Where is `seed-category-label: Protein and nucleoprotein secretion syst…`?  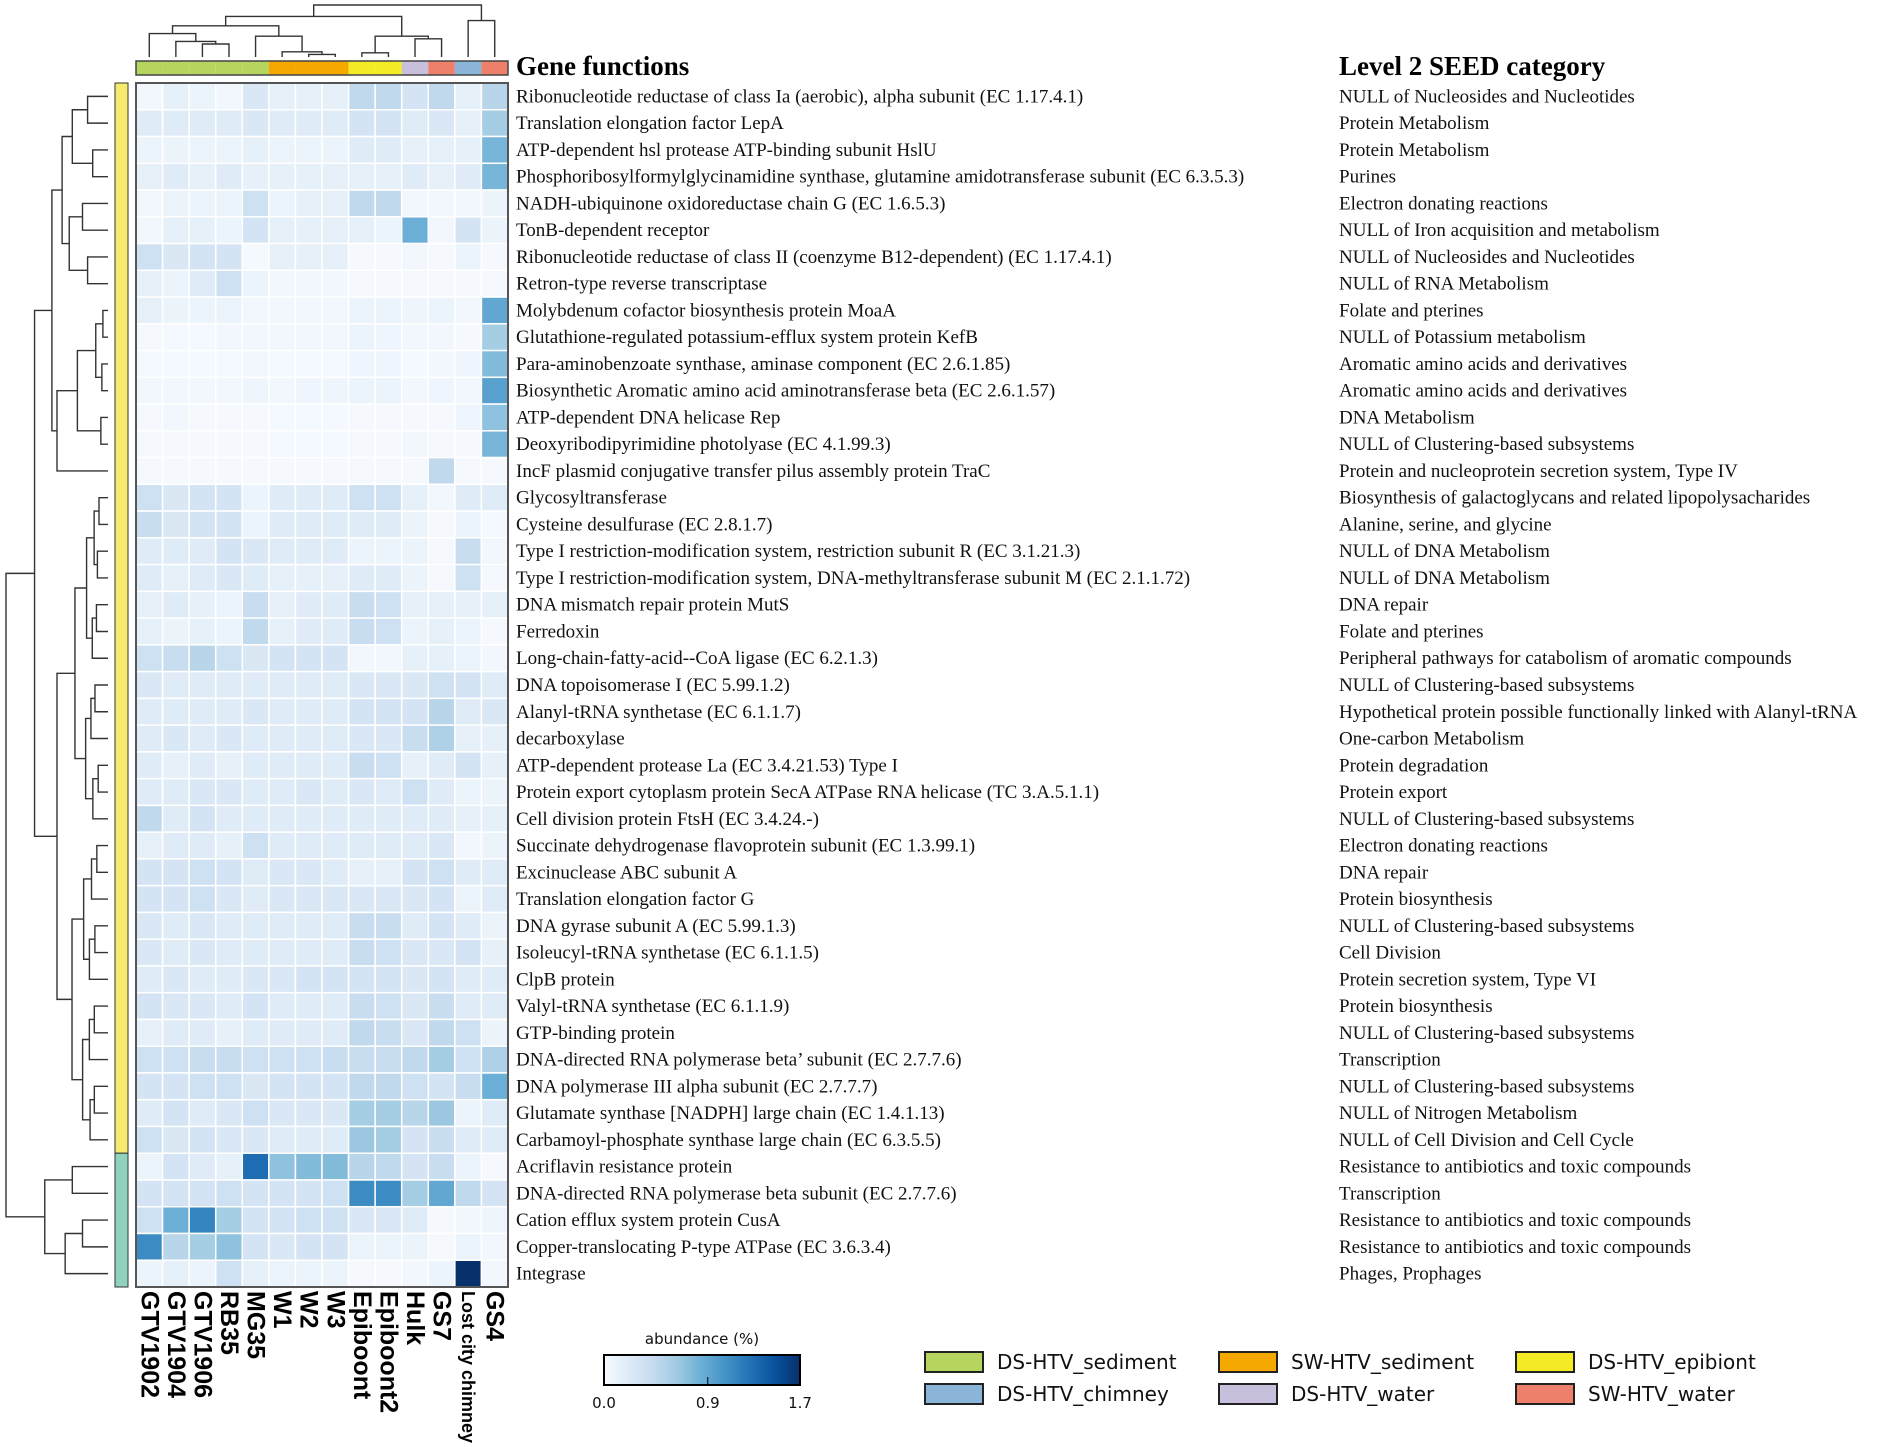
seed-category-label: Protein and nucleoprotein secretion syst… is located at coordinates (1538, 471).